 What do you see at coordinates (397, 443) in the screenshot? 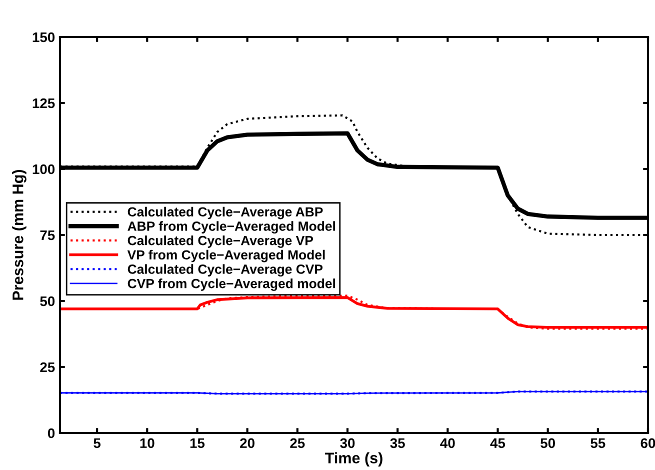
I see `x-tick-label: 35` at bounding box center [397, 443].